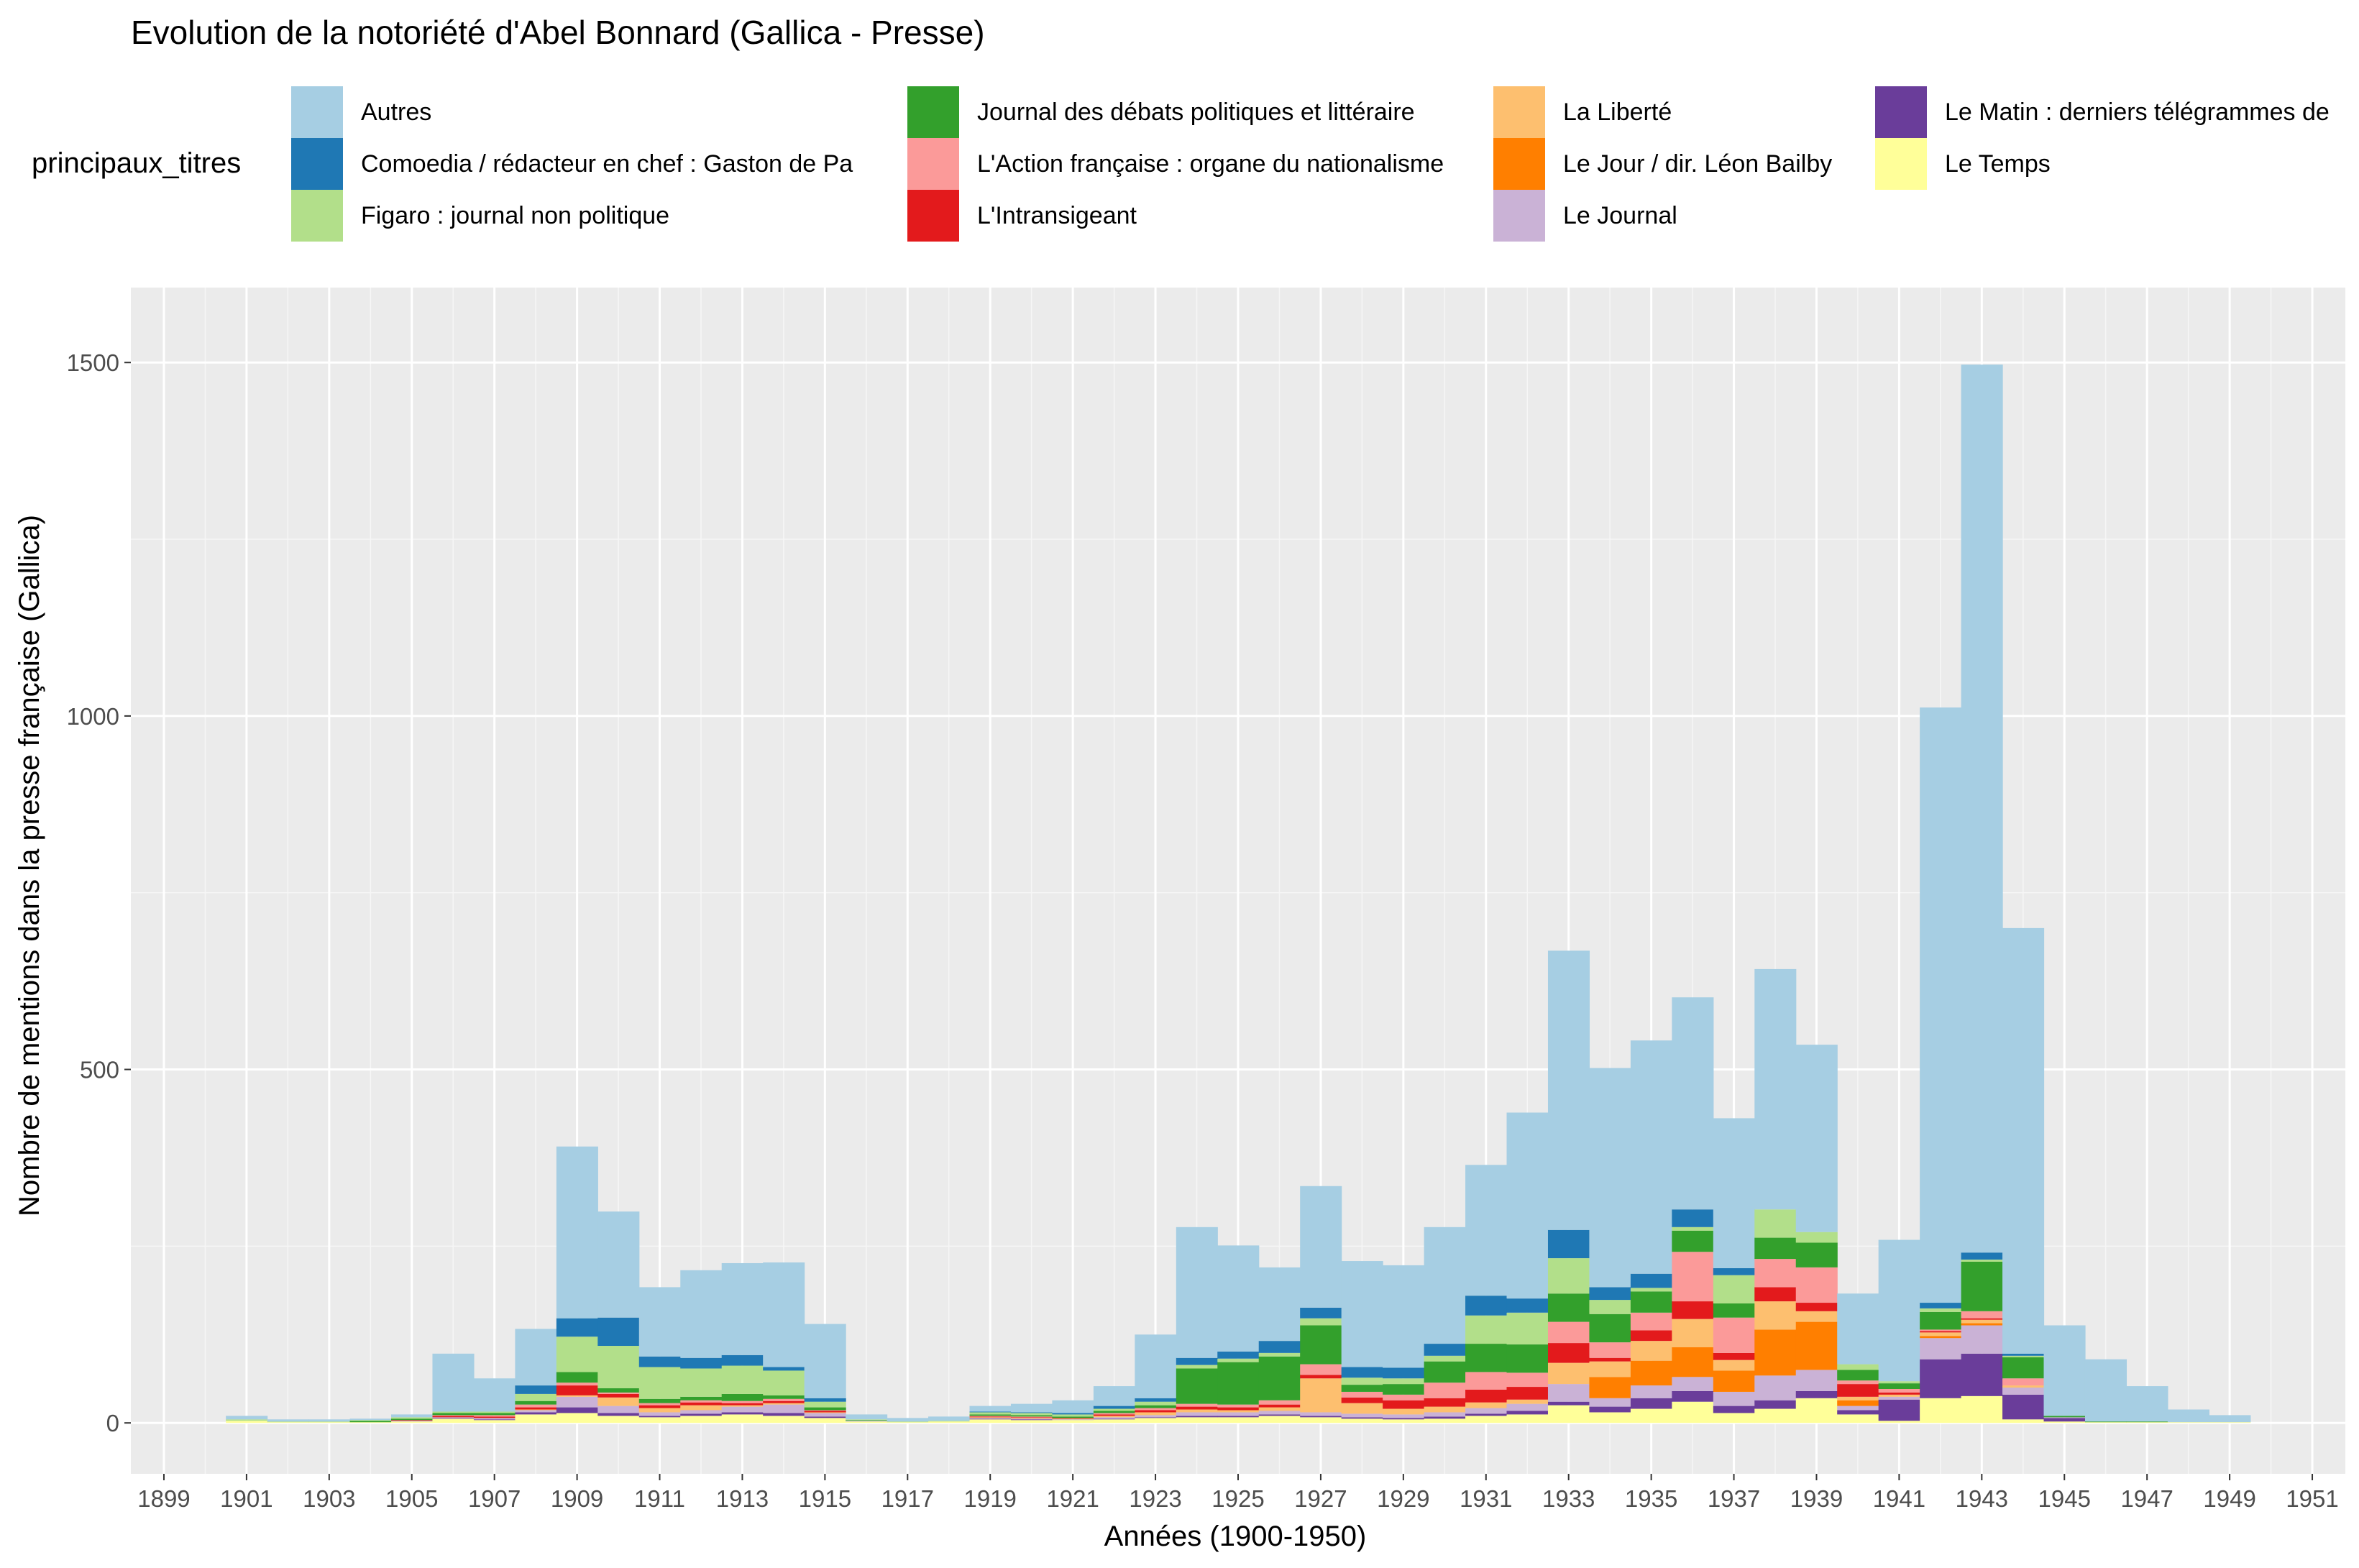 This screenshot has height=1568, width=2359. Describe the element at coordinates (701, 1412) in the screenshot. I see `bar-segment-le-journal-1912` at that location.